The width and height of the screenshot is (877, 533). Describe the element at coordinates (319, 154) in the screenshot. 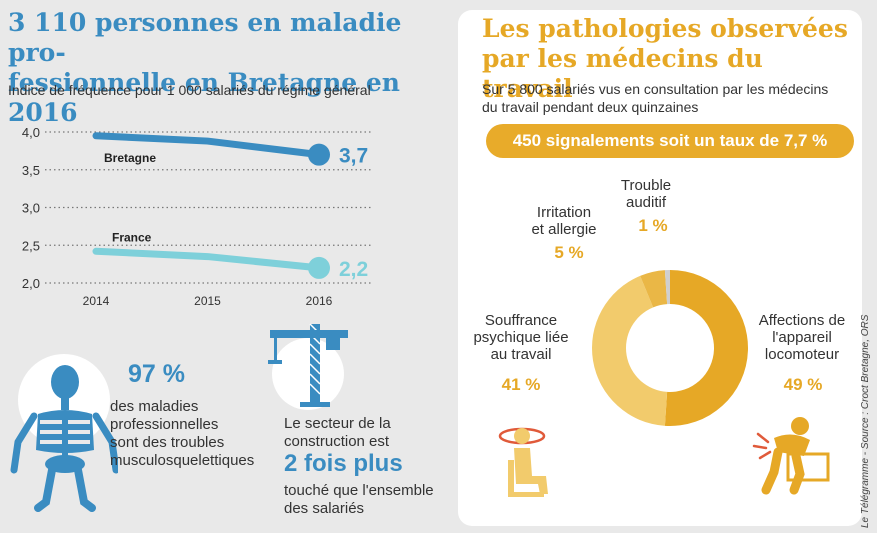

I see `series-endpoint-bretagne` at that location.